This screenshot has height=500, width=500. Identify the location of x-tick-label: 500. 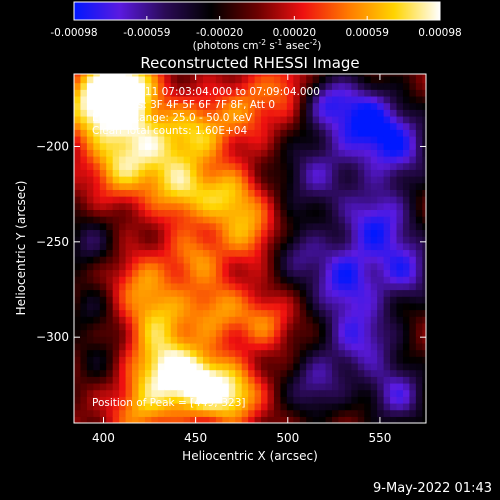
(287, 438).